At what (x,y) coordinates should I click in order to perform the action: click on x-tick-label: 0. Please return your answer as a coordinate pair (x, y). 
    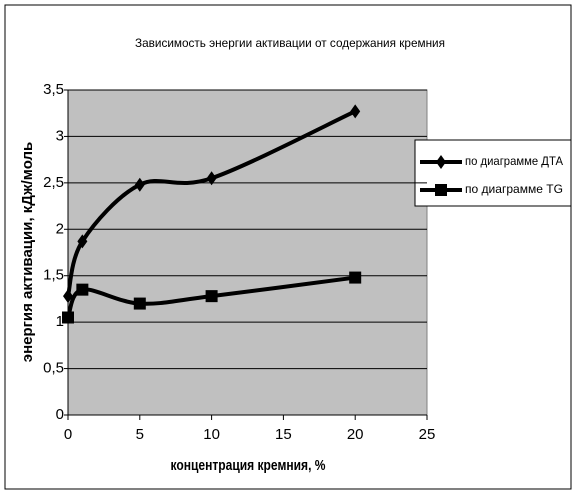
    Looking at the image, I should click on (68, 434).